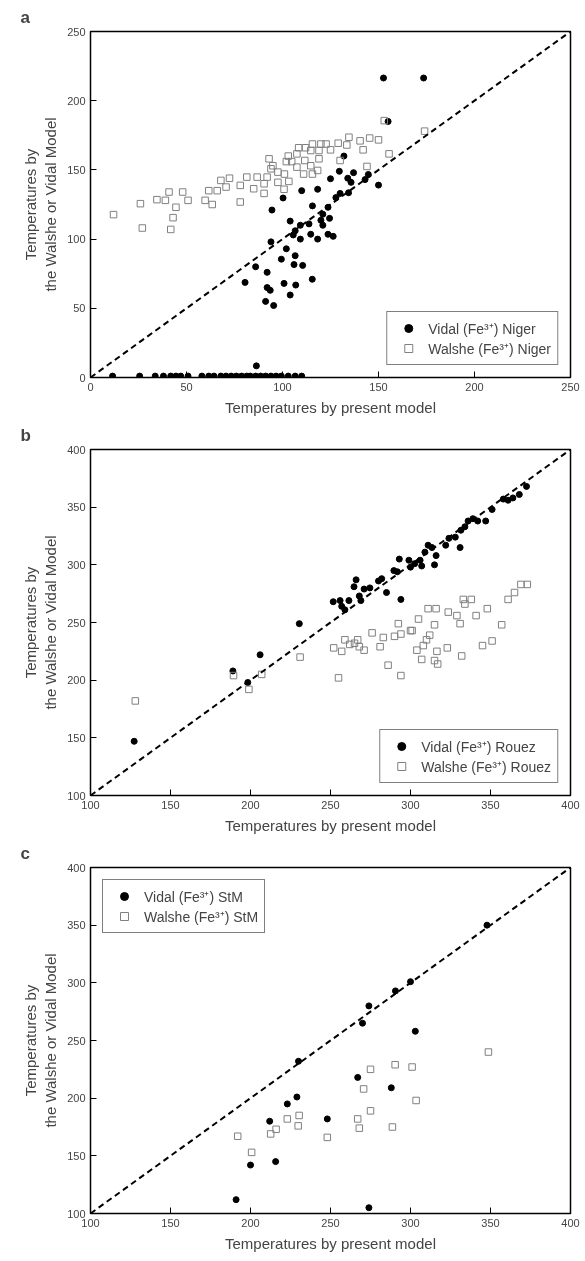  Describe the element at coordinates (76, 239) in the screenshot. I see `y-tick-label: 100` at that location.